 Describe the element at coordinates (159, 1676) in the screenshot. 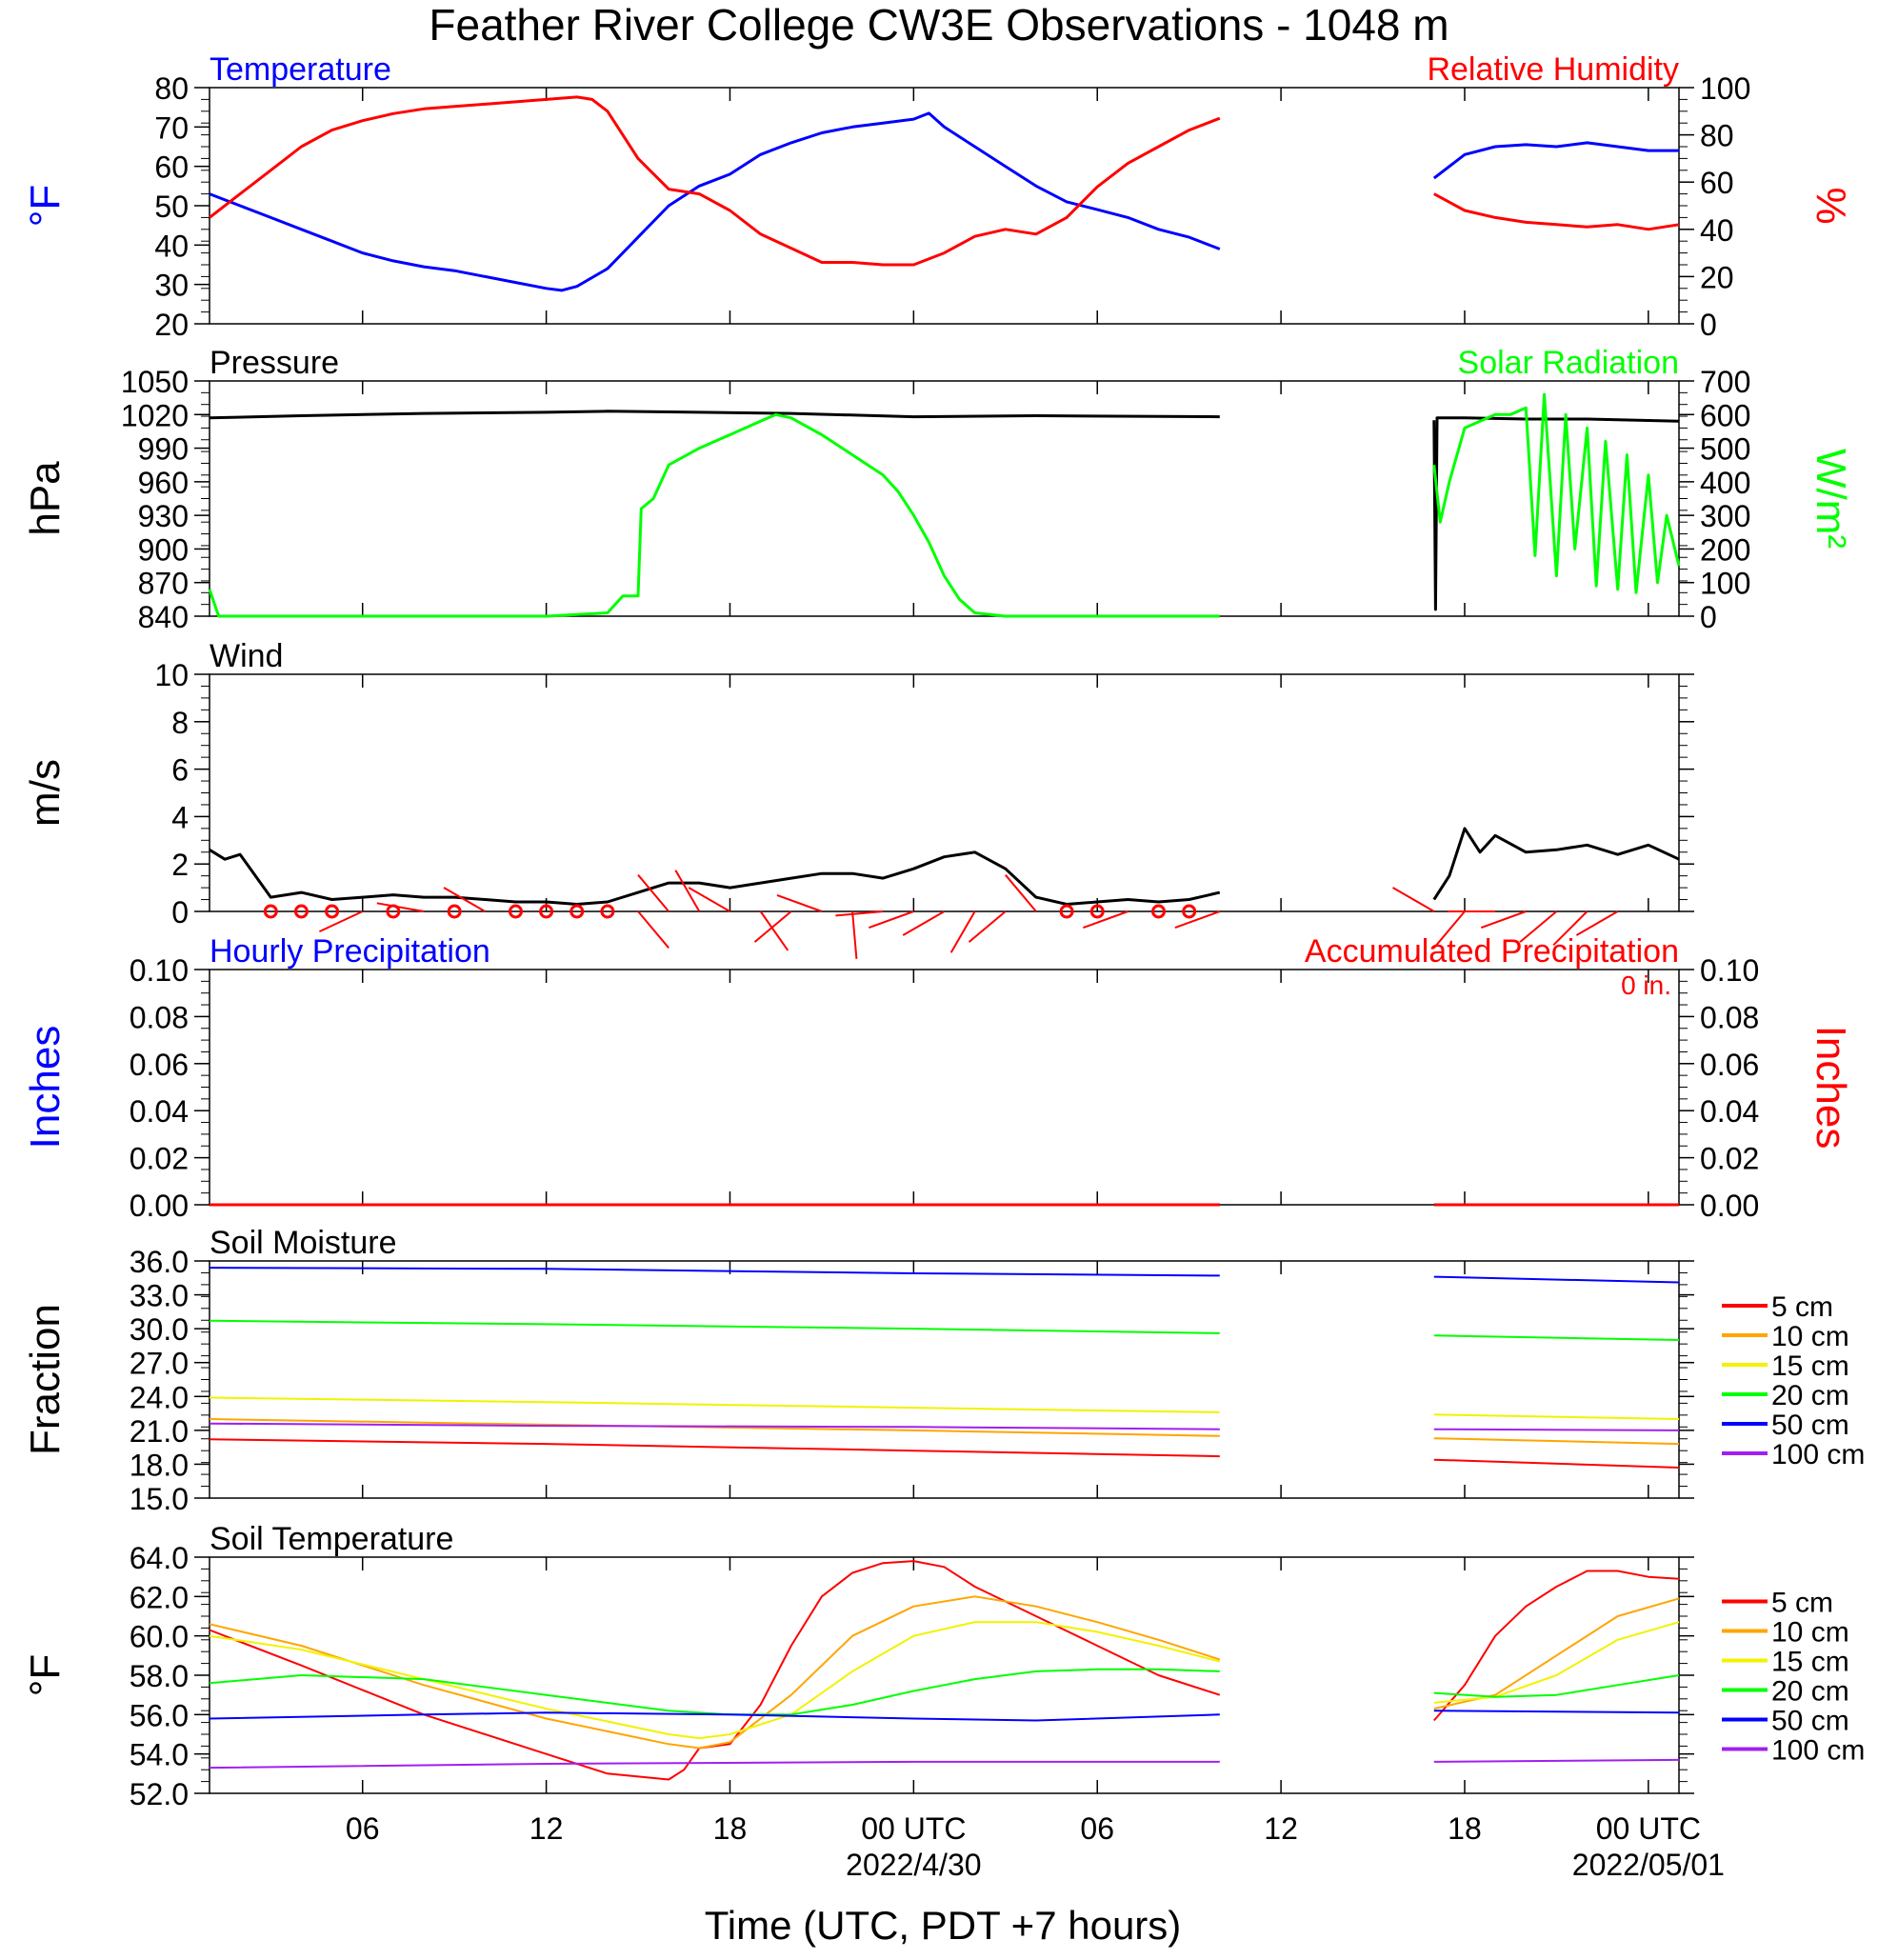

I see `y-tick-label-left: 58.0` at that location.